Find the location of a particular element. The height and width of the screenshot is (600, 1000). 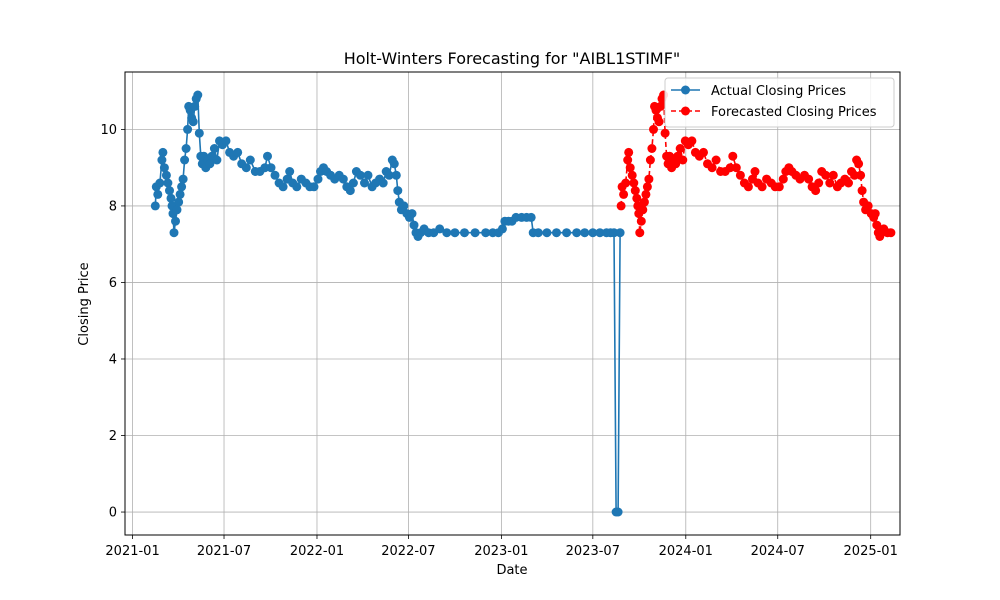

y-tick-label: 8 is located at coordinates (113, 206).